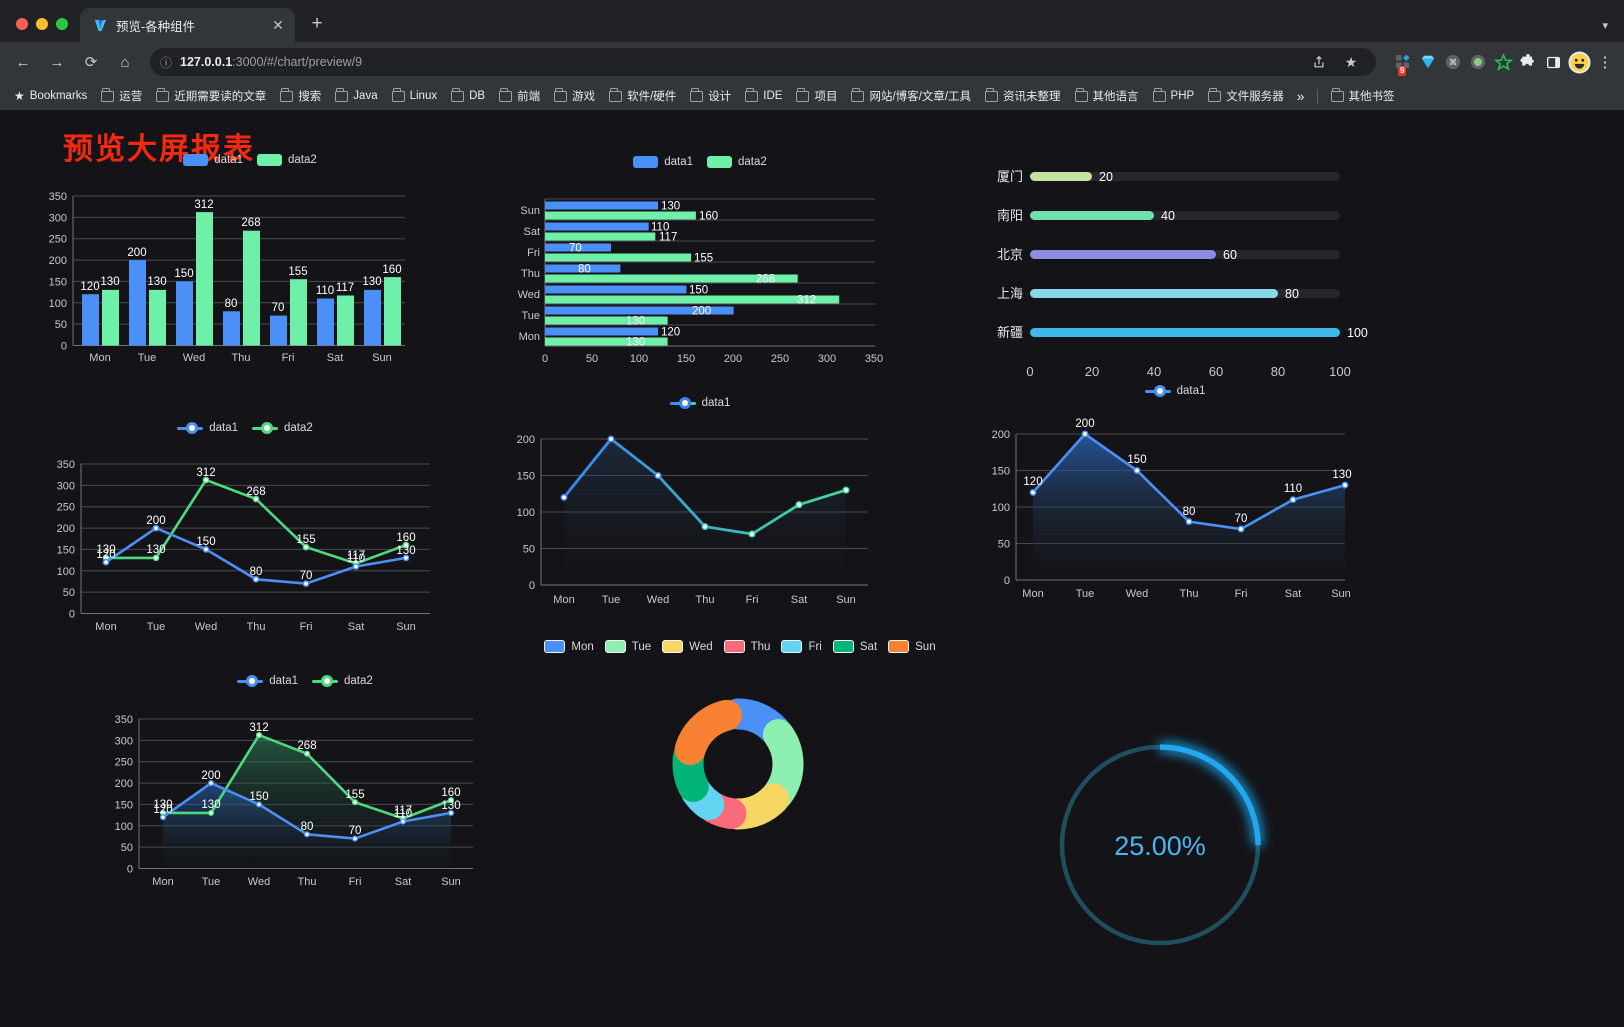 The height and width of the screenshot is (1027, 1624). I want to click on other-bookmarks-folder: 其他书签, so click(1363, 96).